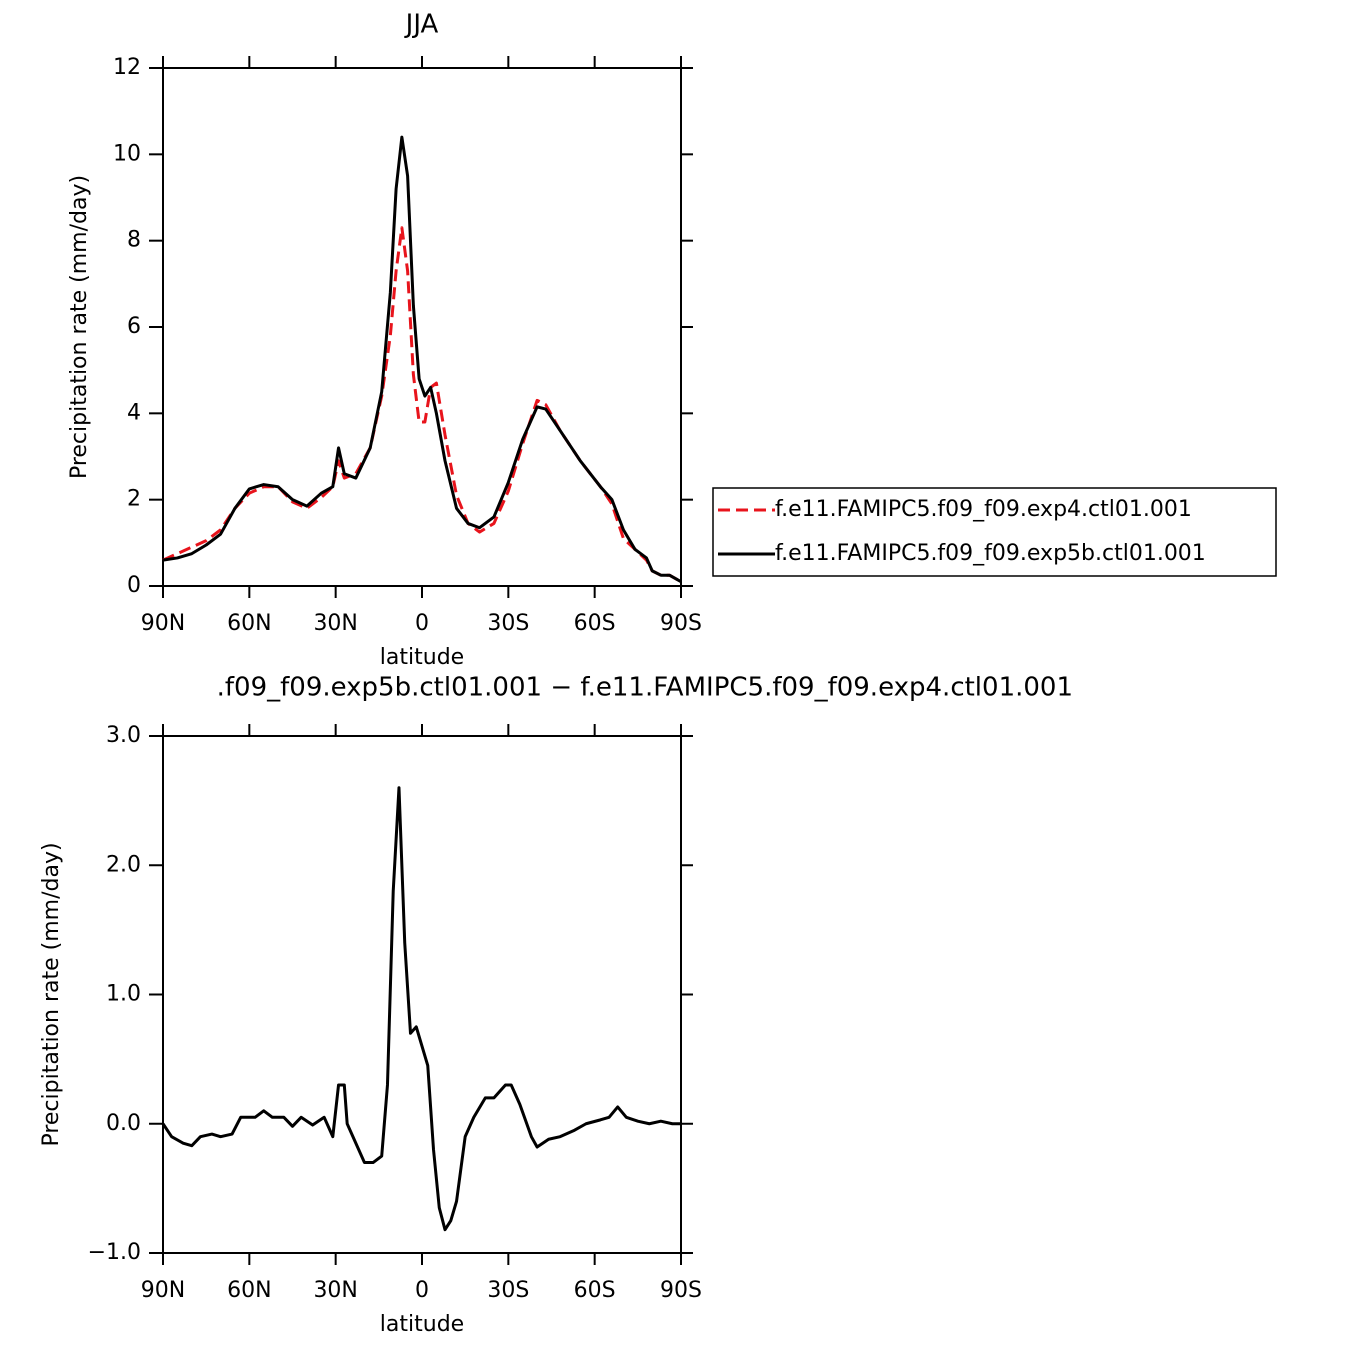 The width and height of the screenshot is (1347, 1347). Describe the element at coordinates (994, 532) in the screenshot. I see `legend-frame` at that location.